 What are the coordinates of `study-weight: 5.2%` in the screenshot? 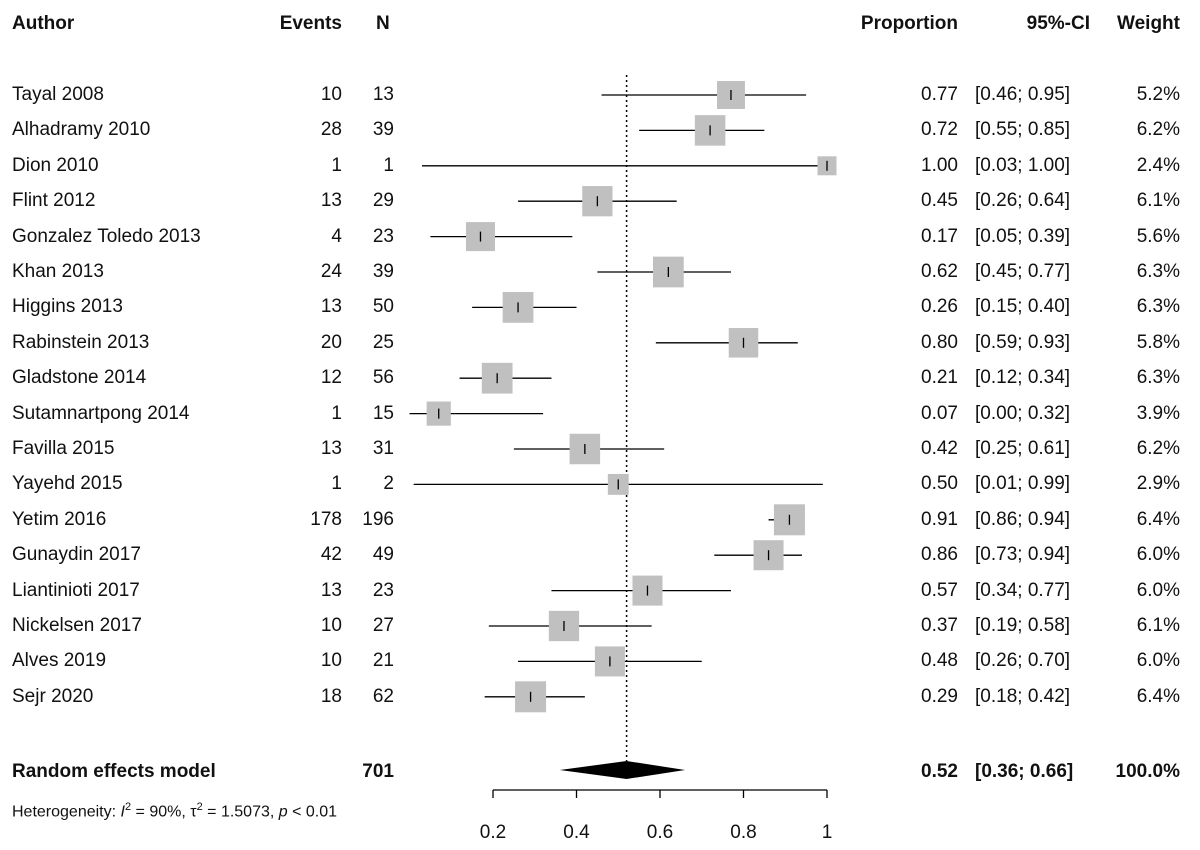 It's located at (1158, 94).